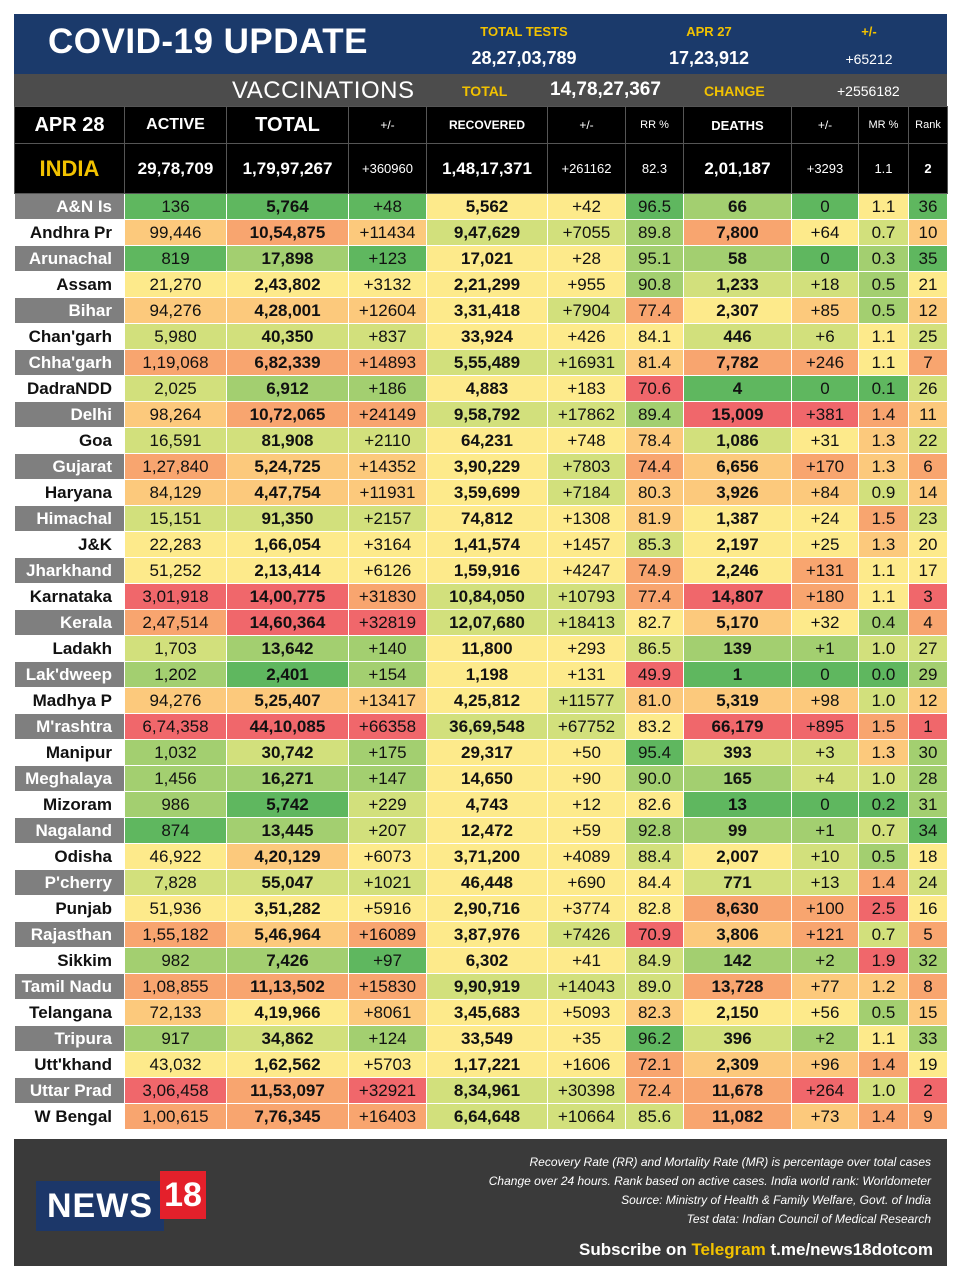 The height and width of the screenshot is (1280, 962). I want to click on india-mr: 1.1, so click(883, 168).